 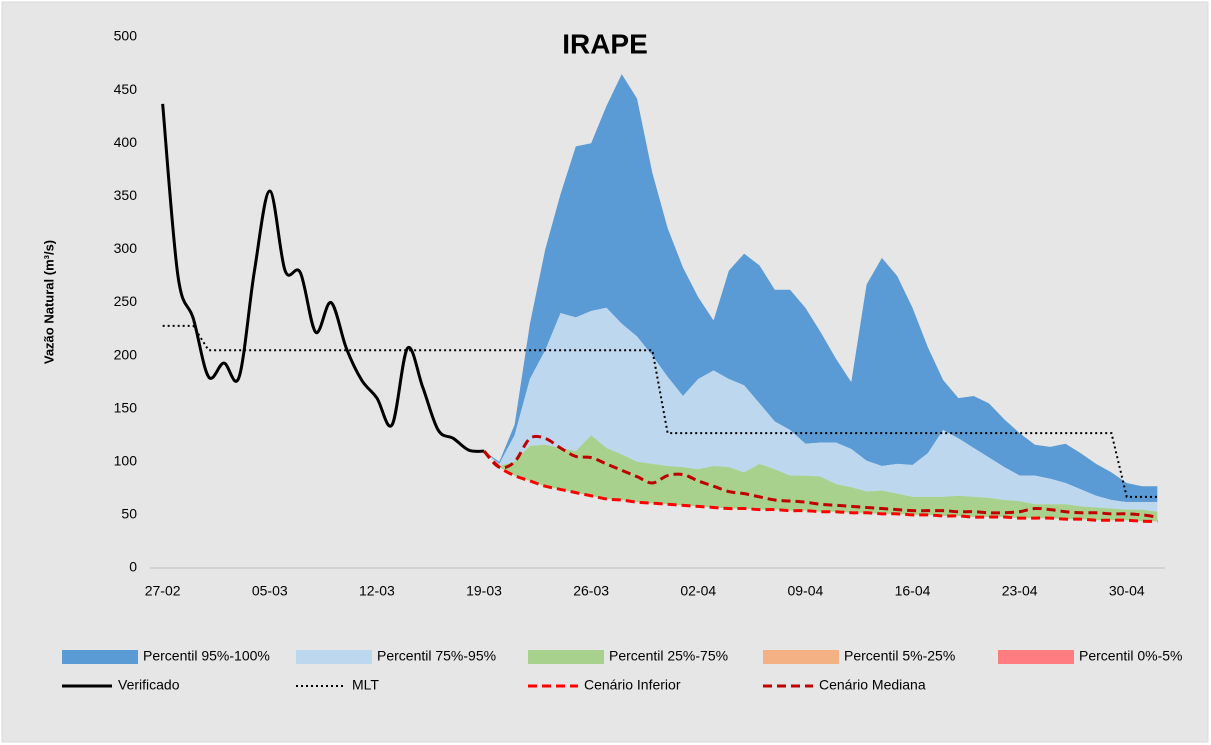 I want to click on legend-label: Percentil 95%-100%, so click(x=206, y=656).